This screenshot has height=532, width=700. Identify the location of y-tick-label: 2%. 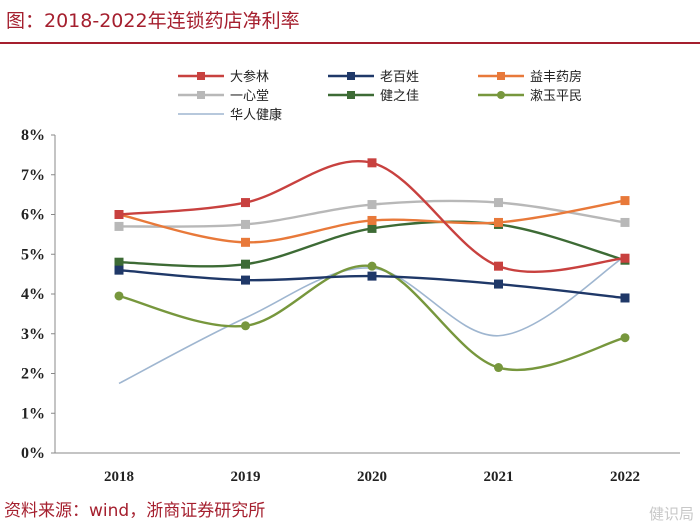
(33, 374).